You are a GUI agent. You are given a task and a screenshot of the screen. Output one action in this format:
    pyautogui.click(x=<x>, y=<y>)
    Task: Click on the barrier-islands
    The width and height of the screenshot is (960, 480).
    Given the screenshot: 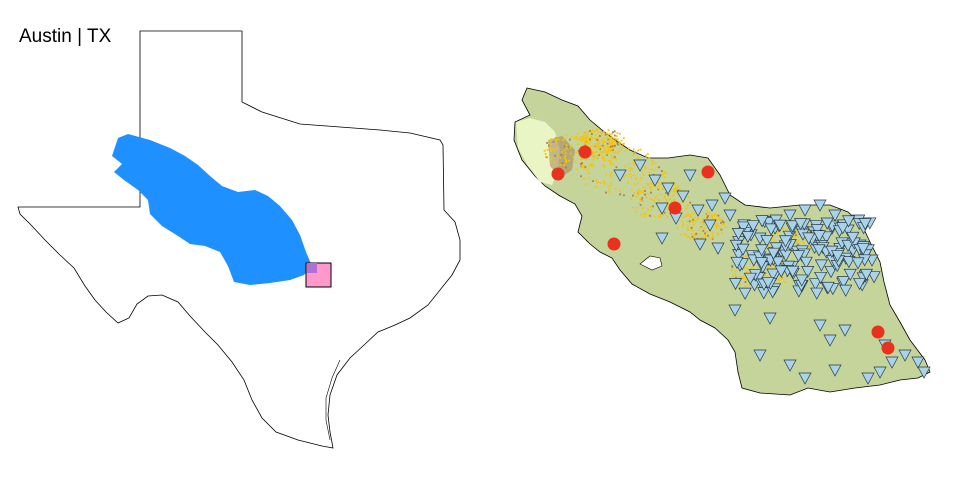 What is the action you would take?
    pyautogui.click(x=333, y=400)
    